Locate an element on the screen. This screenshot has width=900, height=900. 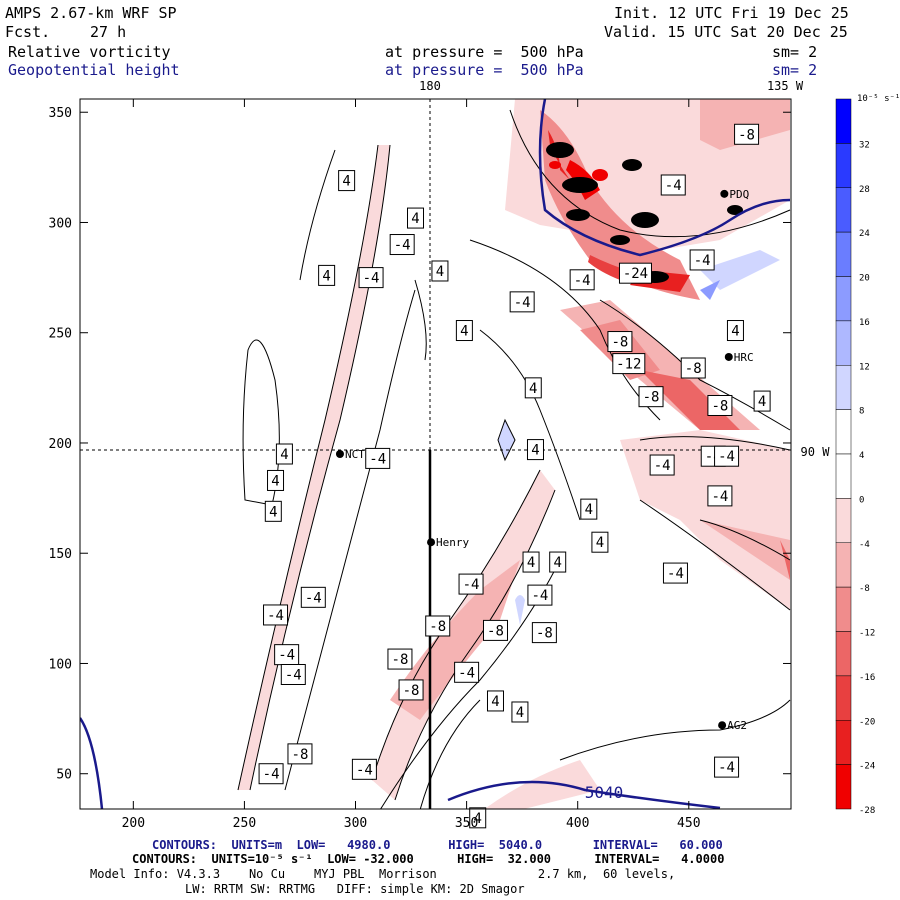
field2-smoothing: sm= 2 is located at coordinates (795, 70).